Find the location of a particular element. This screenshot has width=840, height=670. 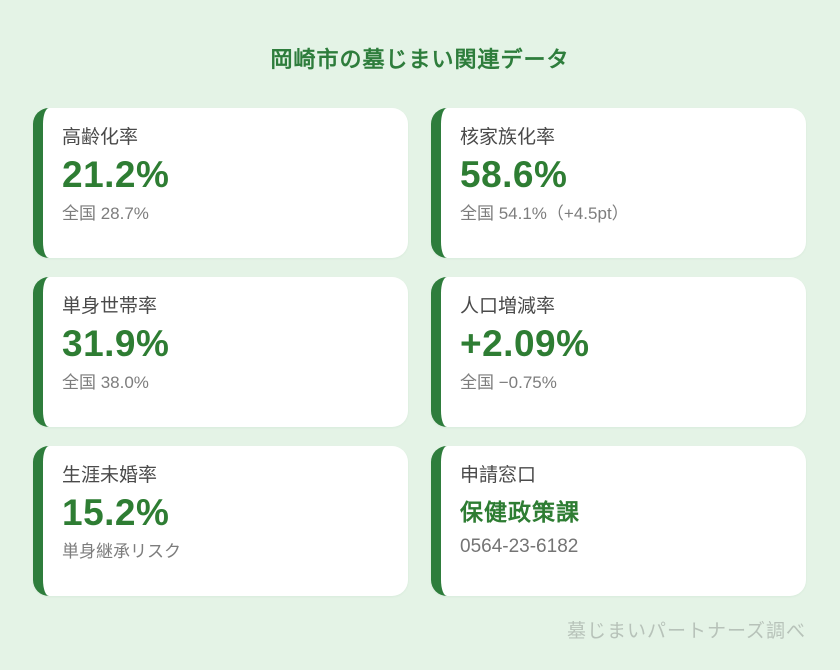

card-value: 58.6% is located at coordinates (514, 174).